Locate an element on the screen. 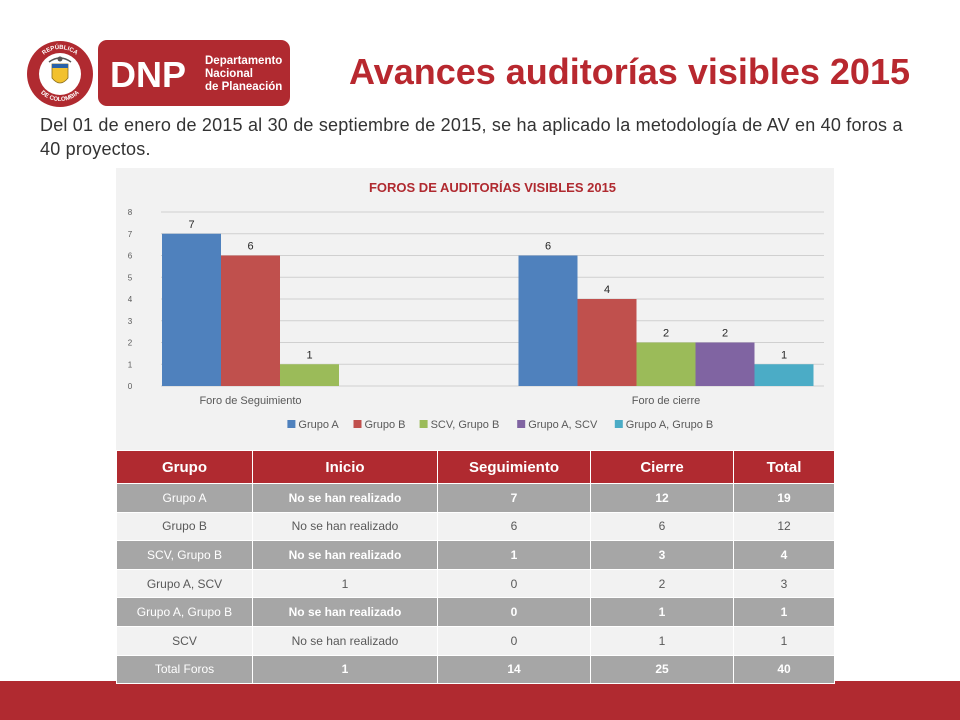  table-row: SCV, Grupo B No se han realizado 1 3 4 is located at coordinates (475, 555).